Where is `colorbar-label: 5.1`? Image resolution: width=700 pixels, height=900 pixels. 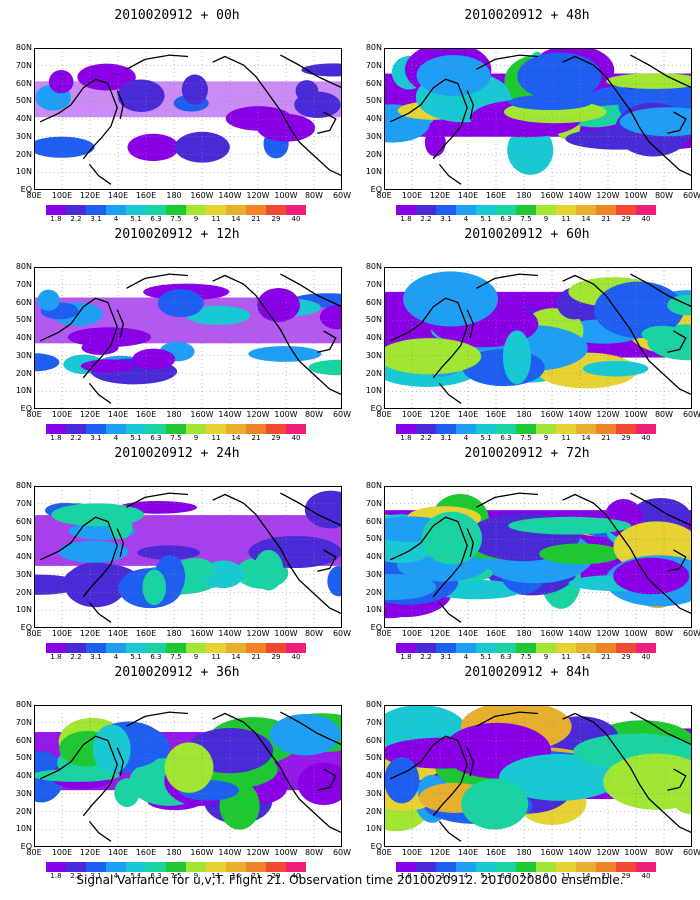
colorbar-label: 5.1 is located at coordinates (136, 657).